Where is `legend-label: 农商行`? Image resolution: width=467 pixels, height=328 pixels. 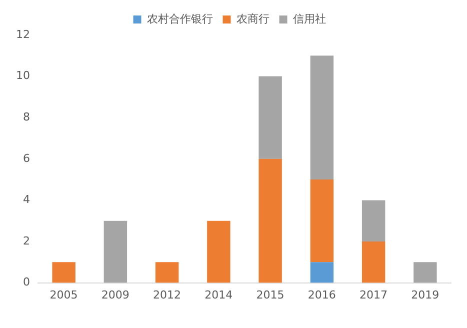
legend-label: 农商行 is located at coordinates (253, 19).